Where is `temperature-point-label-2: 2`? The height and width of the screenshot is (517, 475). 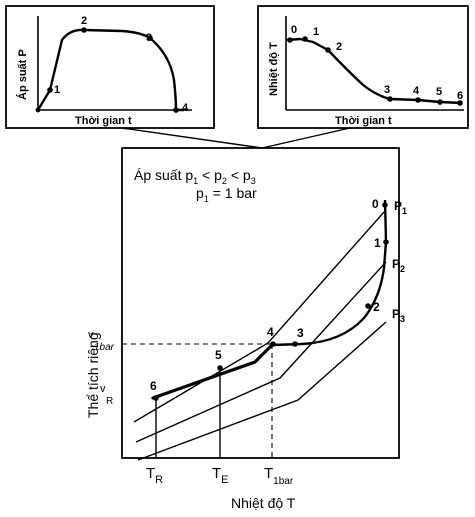
temperature-point-label-2: 2 is located at coordinates (339, 47).